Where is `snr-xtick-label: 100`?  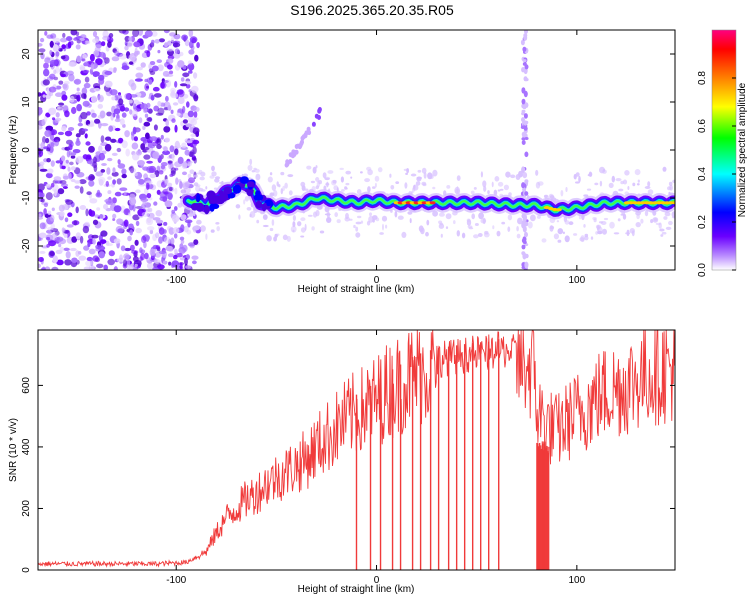
snr-xtick-label: 100 is located at coordinates (577, 580).